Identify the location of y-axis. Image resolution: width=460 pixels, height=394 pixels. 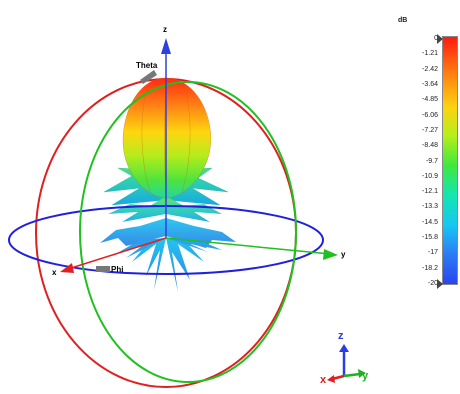
(248, 246).